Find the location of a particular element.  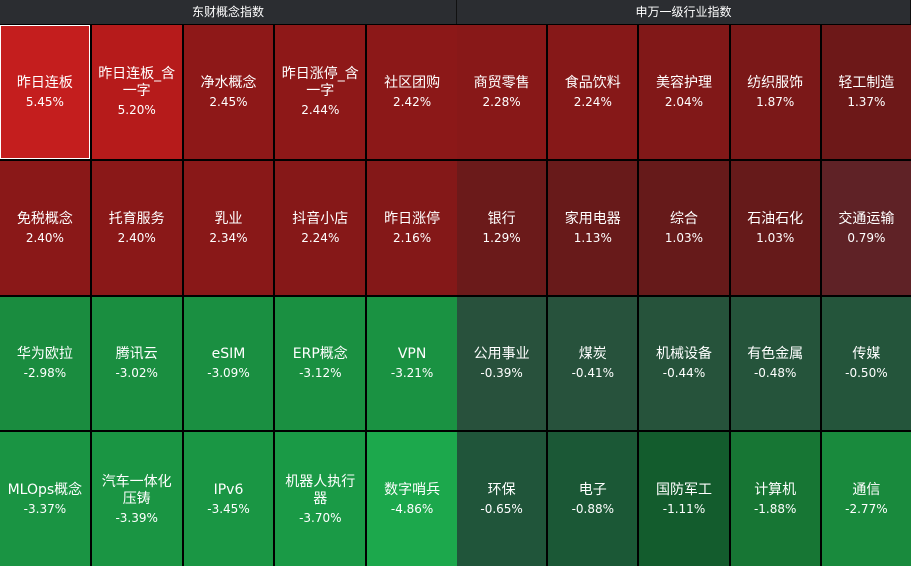

concept-tile: 免税概念 2.40% is located at coordinates (45, 227).